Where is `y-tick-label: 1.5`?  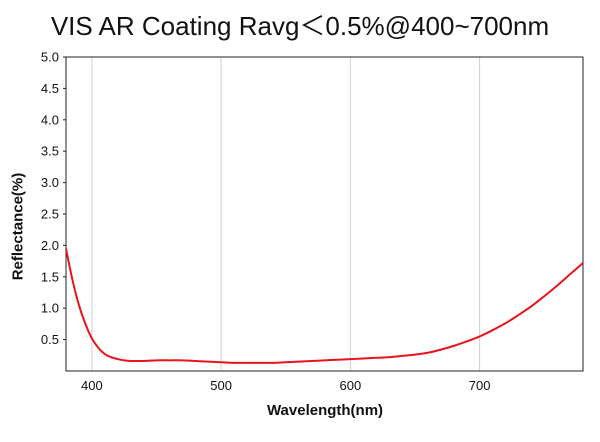
y-tick-label: 1.5 is located at coordinates (50, 276).